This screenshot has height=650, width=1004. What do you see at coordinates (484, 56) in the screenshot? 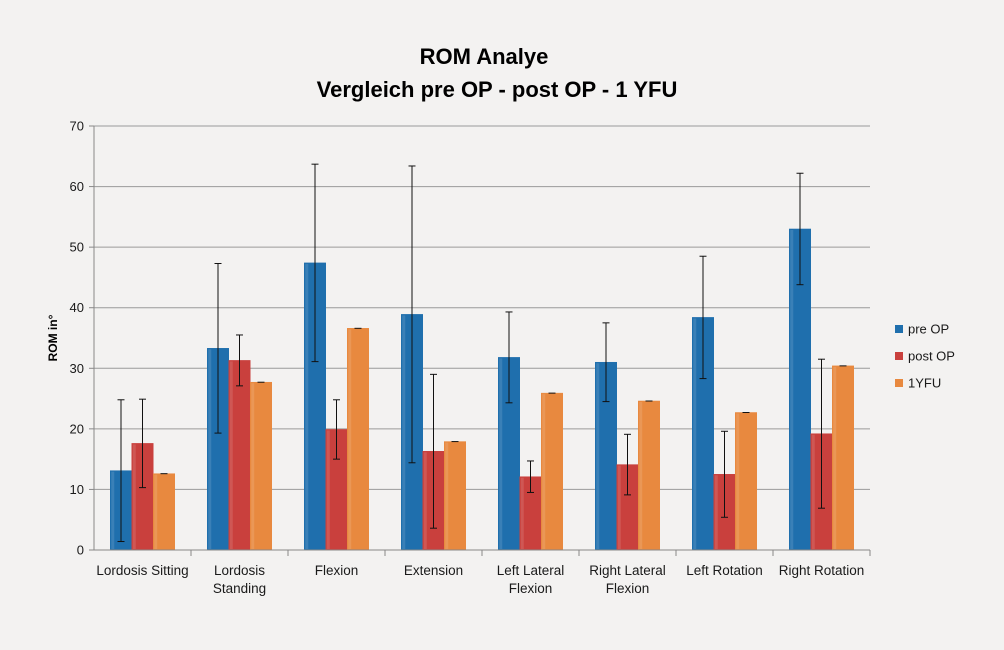
I see `chart-title-line-1: ROM Analye` at bounding box center [484, 56].